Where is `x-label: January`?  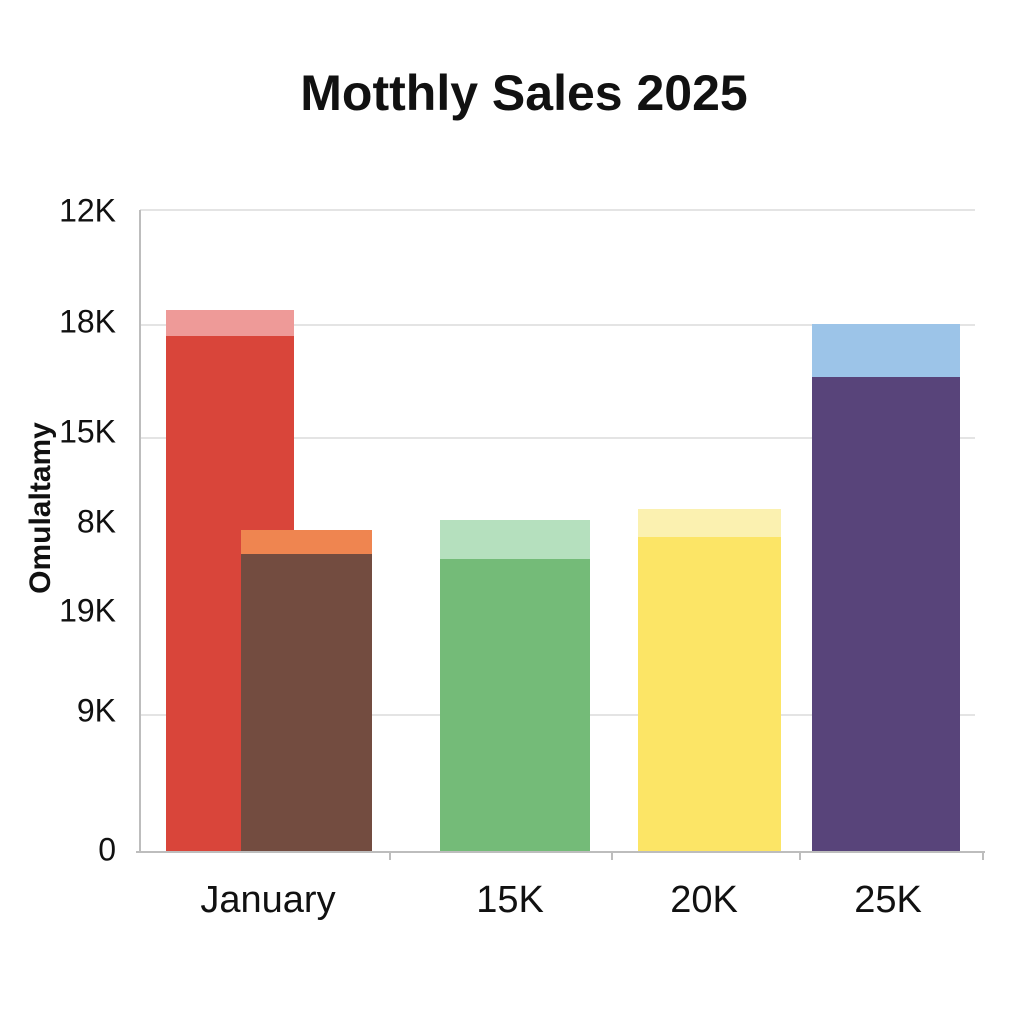 x-label: January is located at coordinates (267, 900).